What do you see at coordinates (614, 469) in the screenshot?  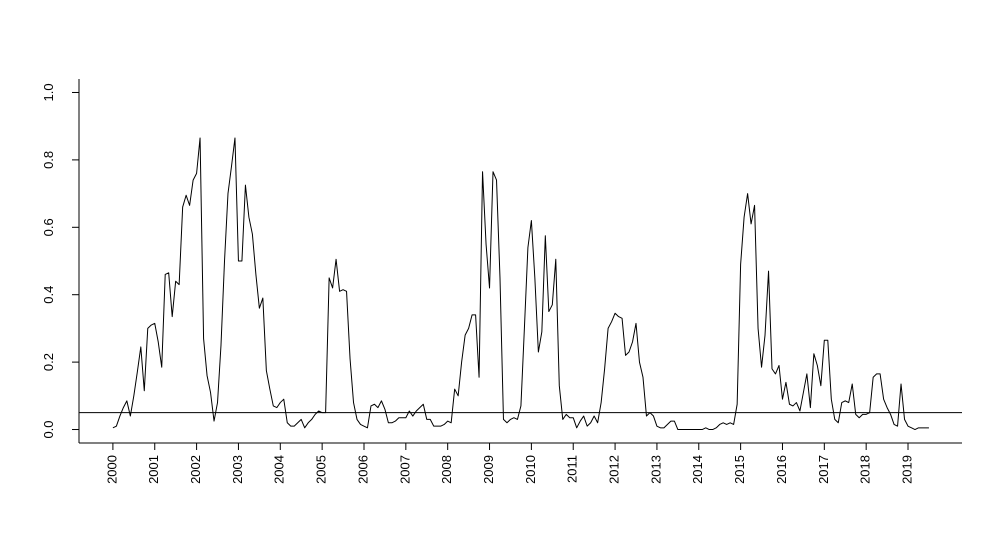 I see `x-tick-label: 2012` at bounding box center [614, 469].